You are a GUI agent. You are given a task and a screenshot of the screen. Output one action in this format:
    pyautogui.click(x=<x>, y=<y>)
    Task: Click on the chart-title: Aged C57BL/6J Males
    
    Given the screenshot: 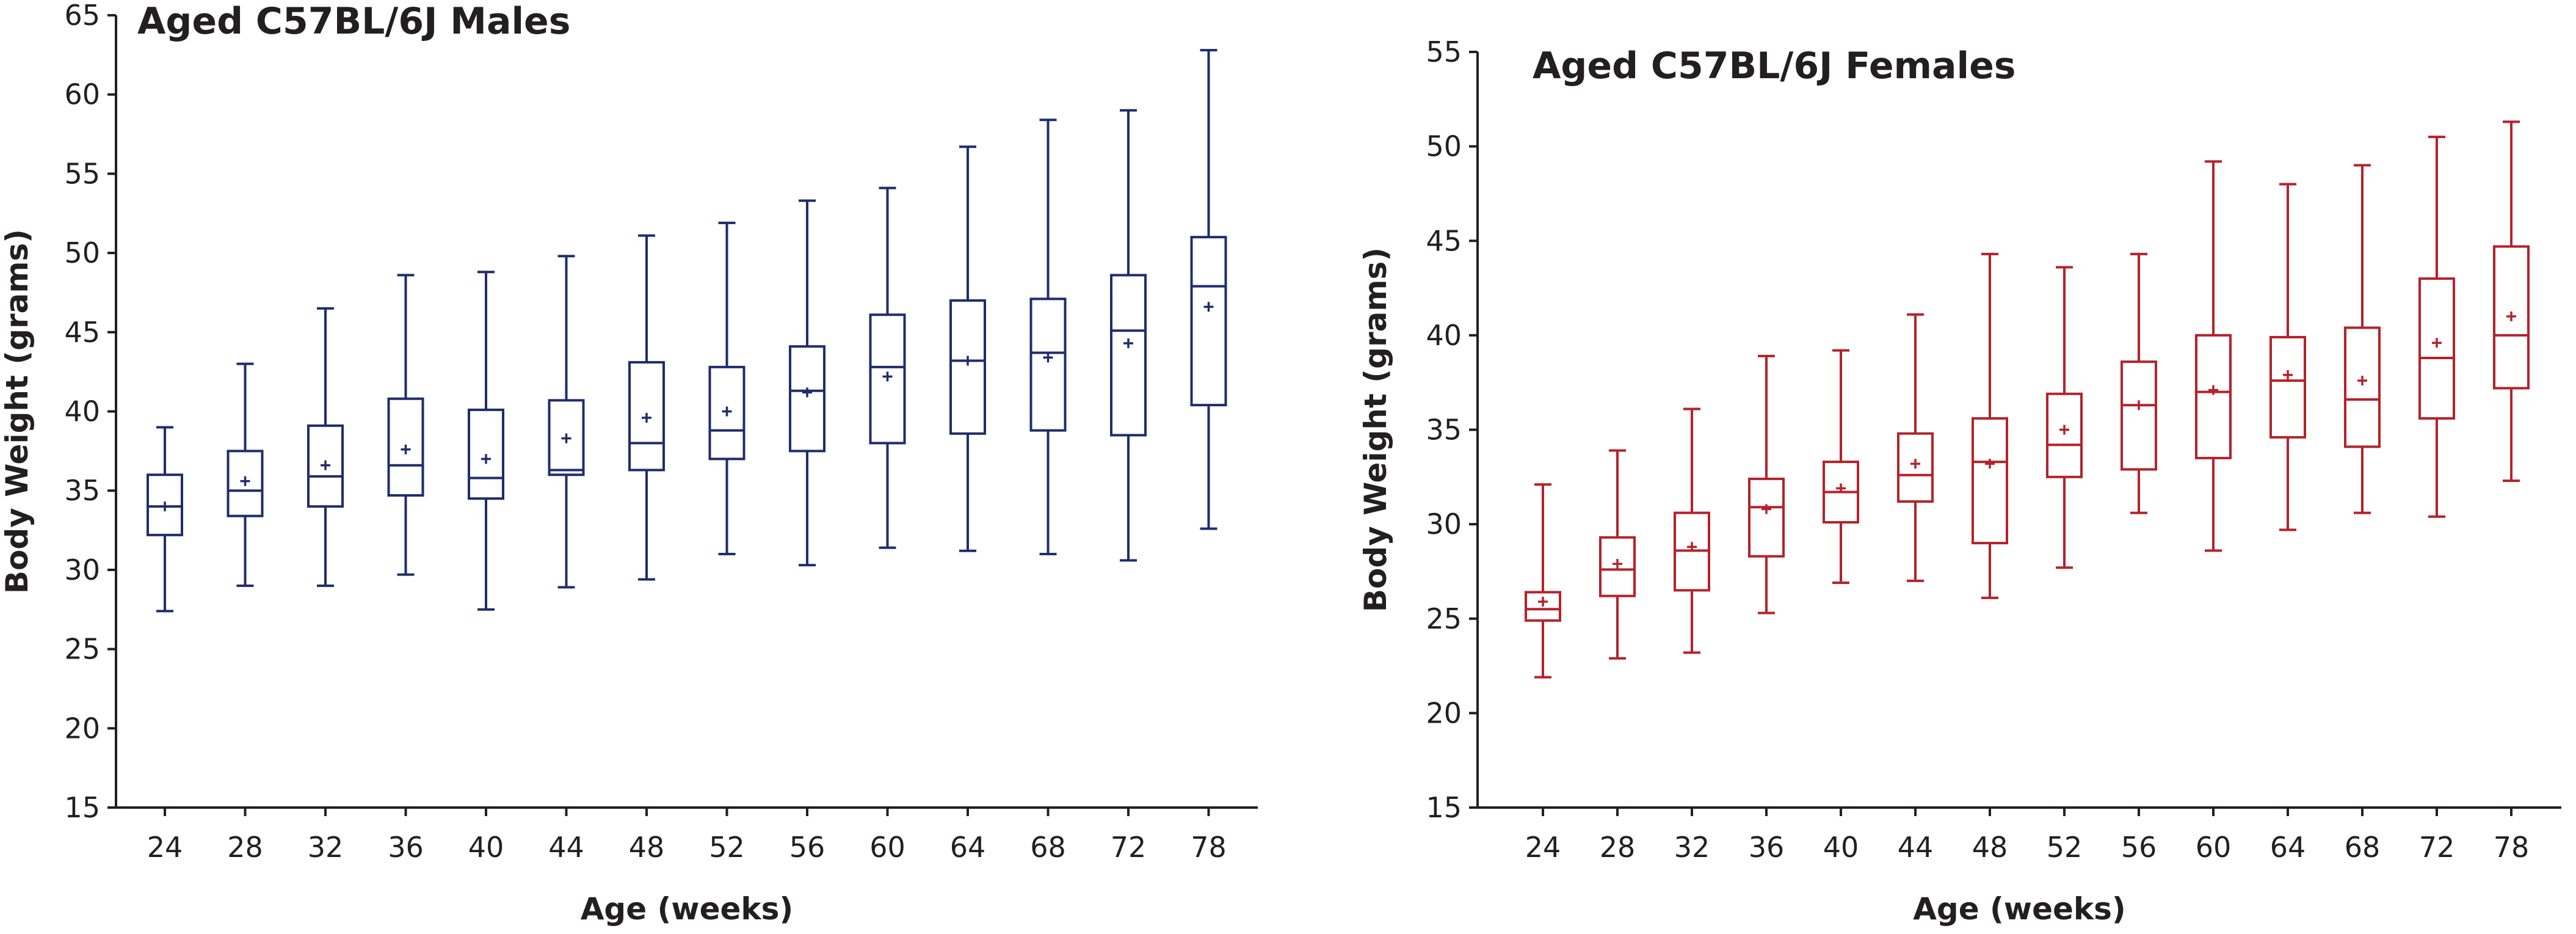 What is the action you would take?
    pyautogui.click(x=353, y=21)
    